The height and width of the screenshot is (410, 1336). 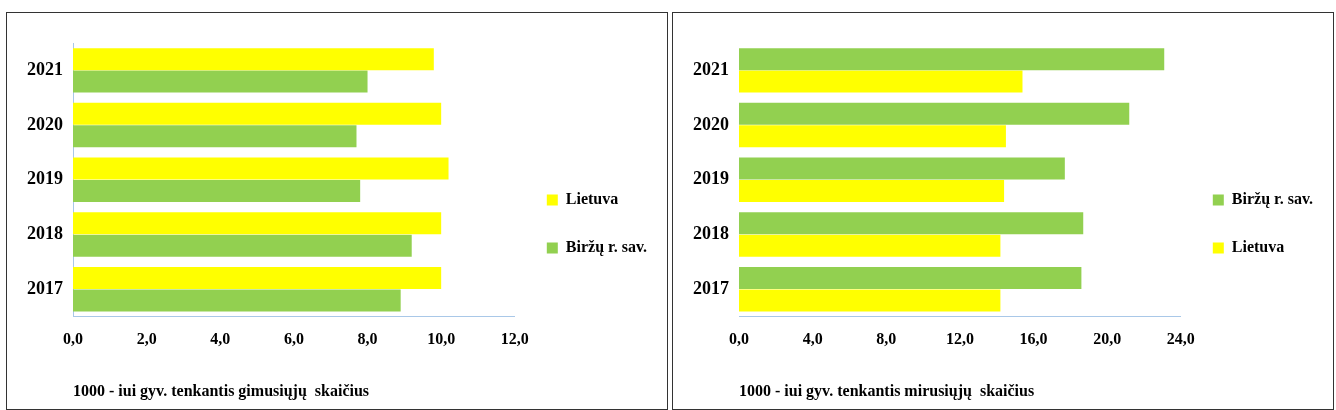 What do you see at coordinates (1107, 339) in the screenshot?
I see `x-tick-label: 20,0` at bounding box center [1107, 339].